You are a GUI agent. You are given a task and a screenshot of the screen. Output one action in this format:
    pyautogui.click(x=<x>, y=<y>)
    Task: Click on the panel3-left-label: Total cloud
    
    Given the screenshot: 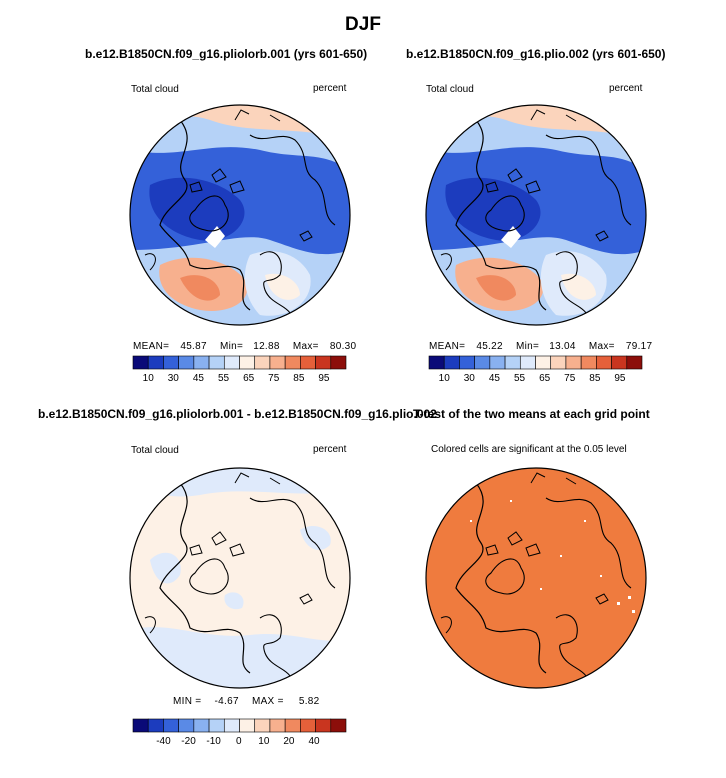 What is the action you would take?
    pyautogui.click(x=155, y=450)
    